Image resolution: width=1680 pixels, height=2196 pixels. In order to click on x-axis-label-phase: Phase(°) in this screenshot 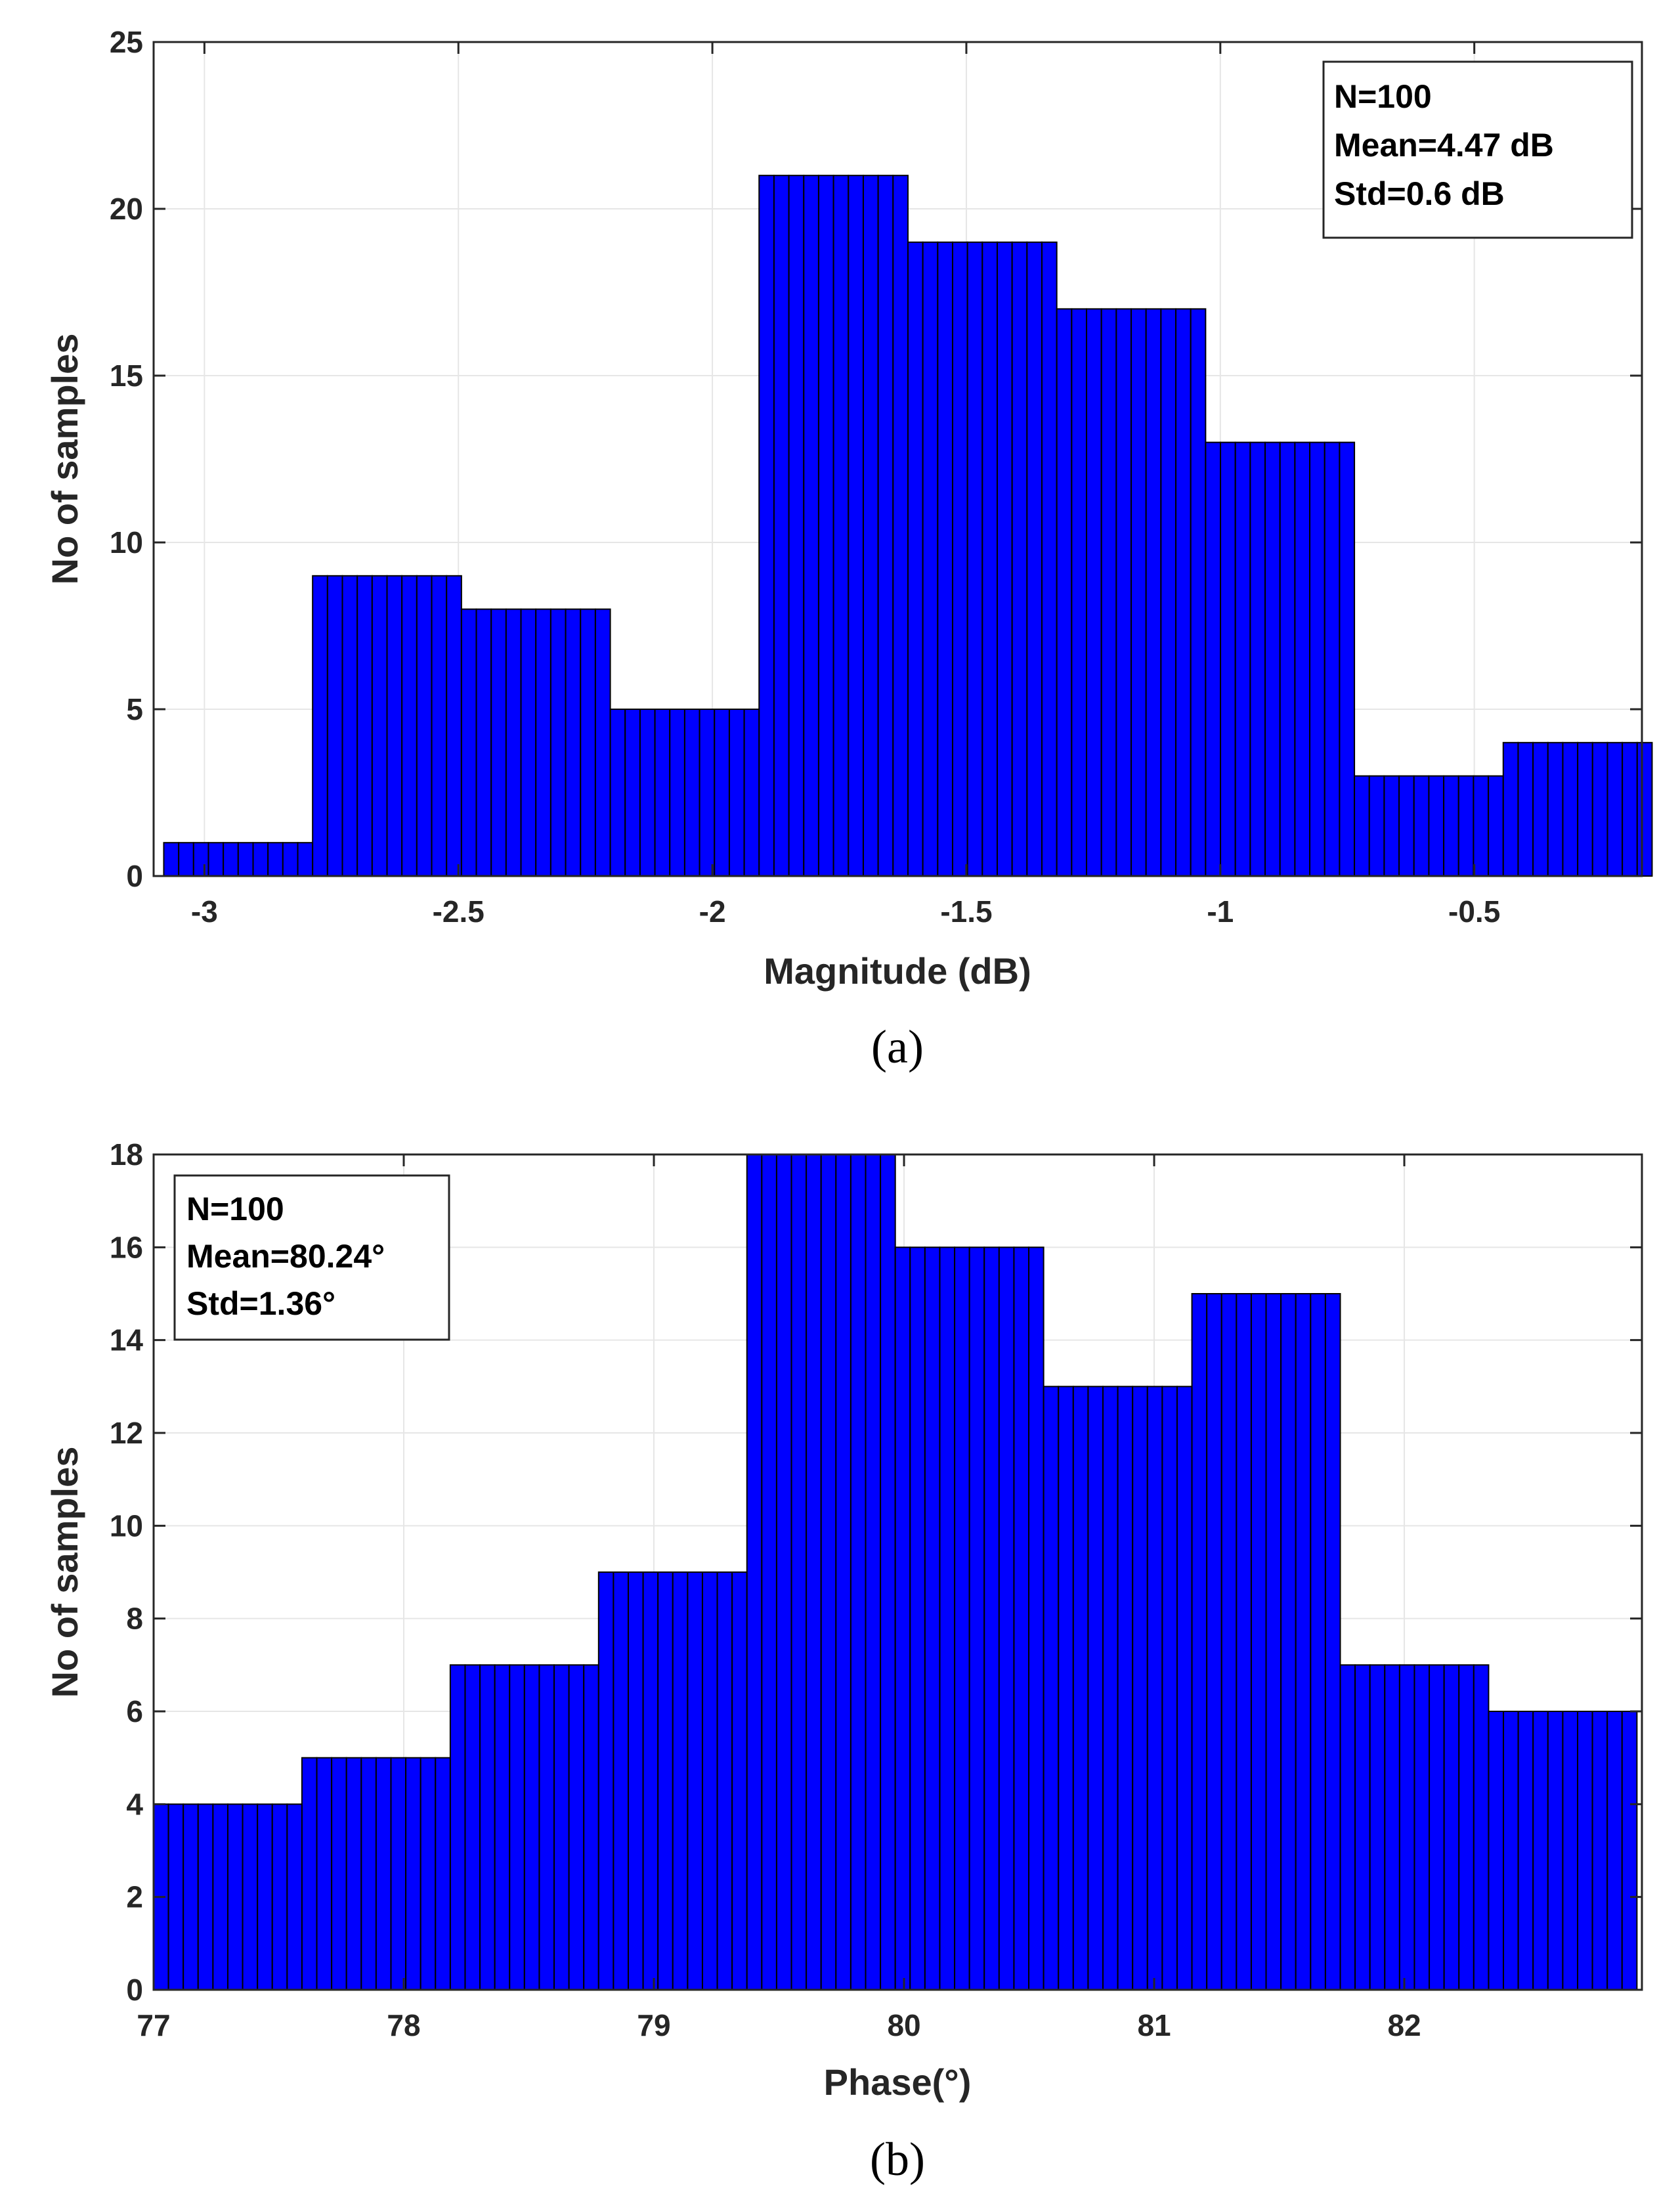, I will do `click(898, 2082)`.